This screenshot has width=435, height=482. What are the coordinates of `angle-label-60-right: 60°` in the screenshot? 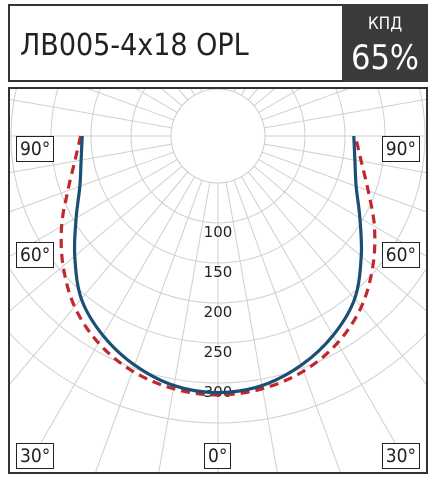 It's located at (400, 255).